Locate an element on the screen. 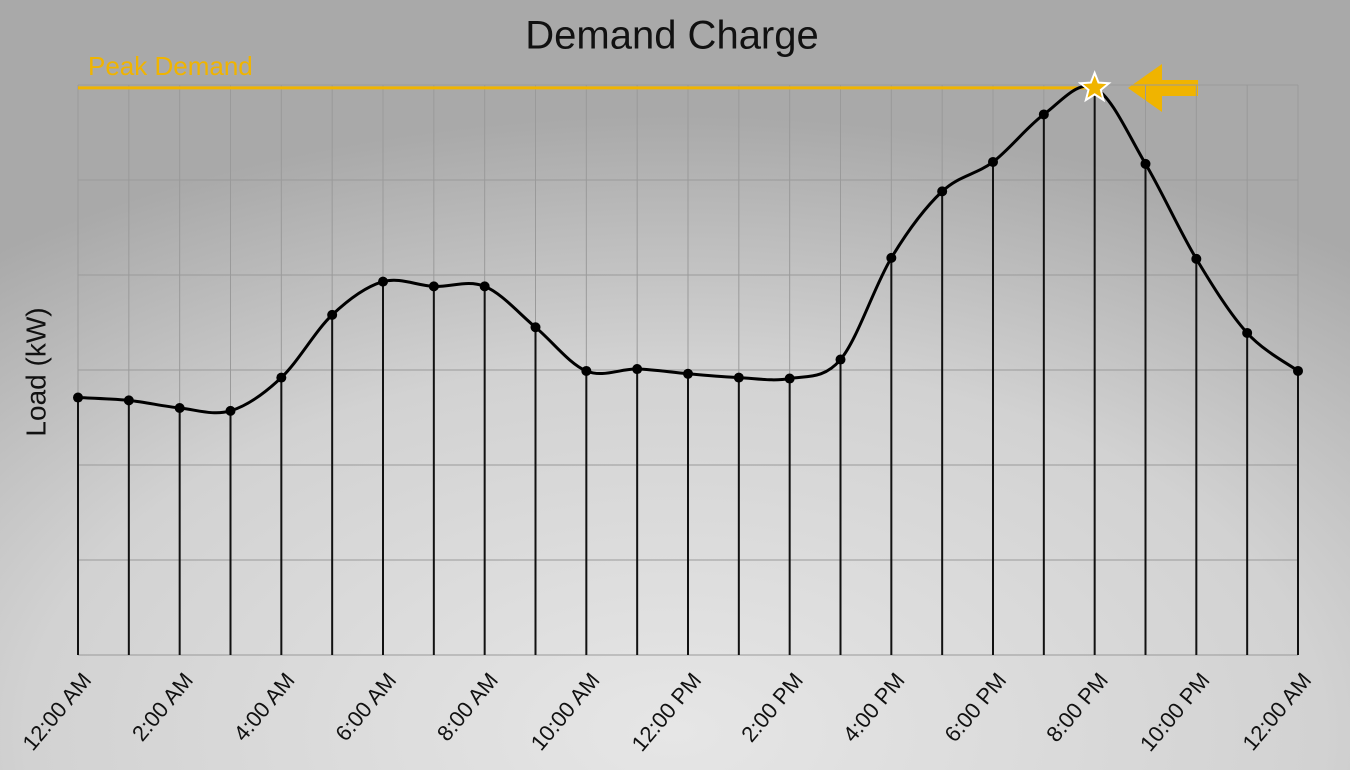 This screenshot has width=1350, height=770. chart-title: Demand Charge is located at coordinates (672, 36).